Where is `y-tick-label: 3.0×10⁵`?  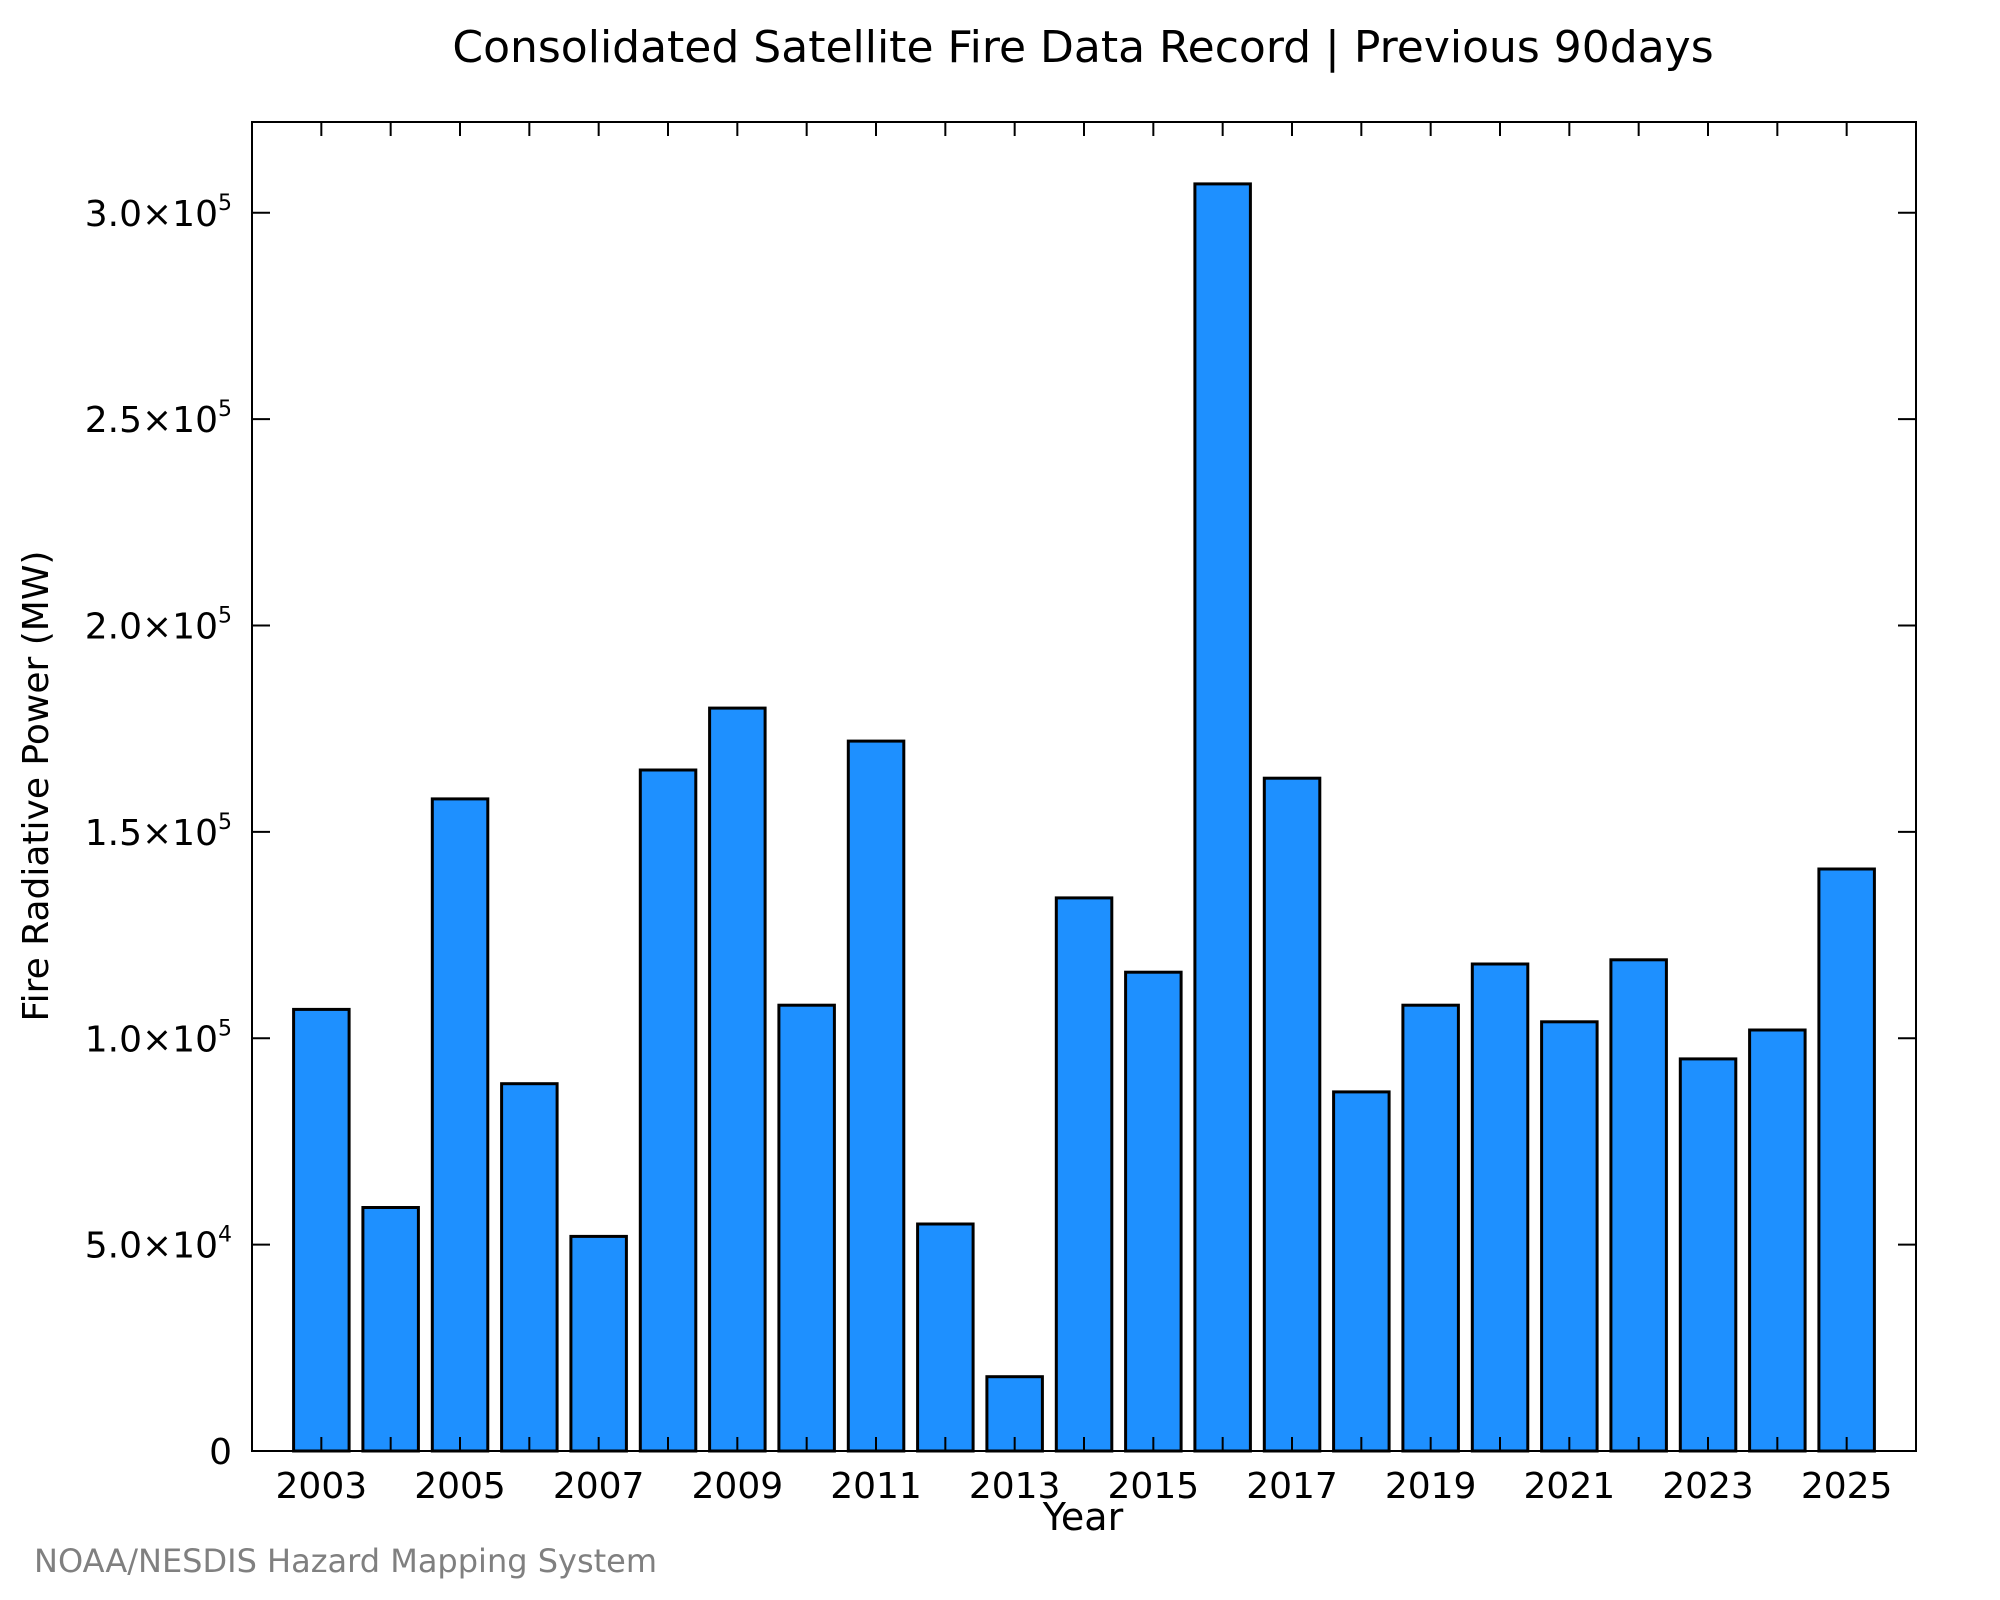
y-tick-label: 3.0×10⁵ is located at coordinates (158, 213).